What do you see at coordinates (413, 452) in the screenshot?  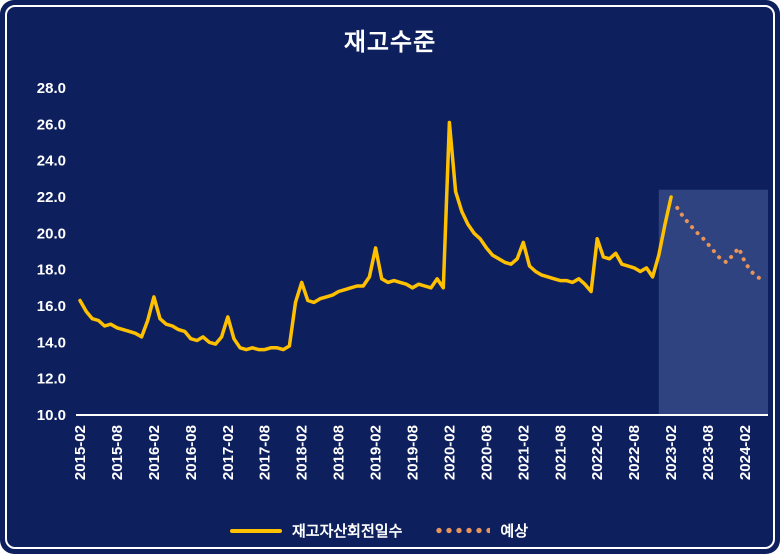 I see `x-tick-label: 2019-08` at bounding box center [413, 452].